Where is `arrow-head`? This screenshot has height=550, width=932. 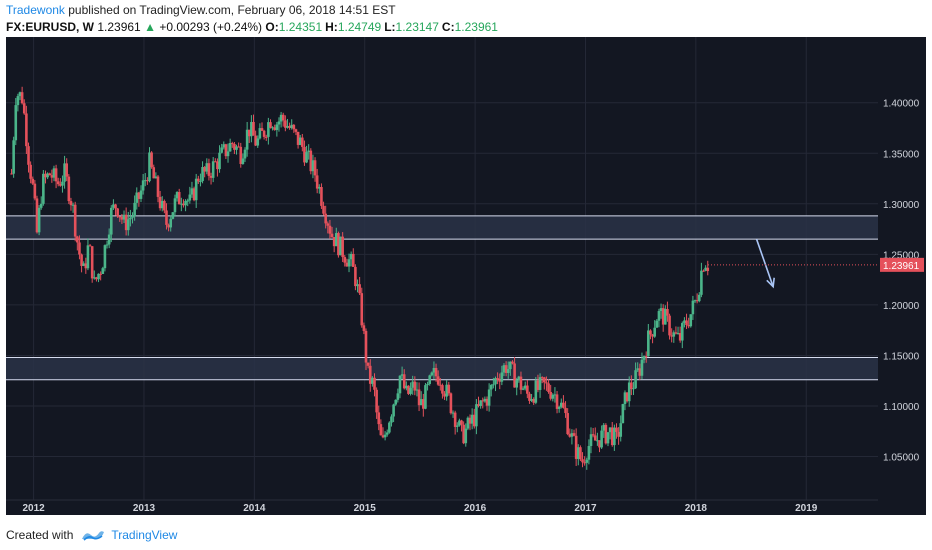
arrow-head is located at coordinates (770, 283).